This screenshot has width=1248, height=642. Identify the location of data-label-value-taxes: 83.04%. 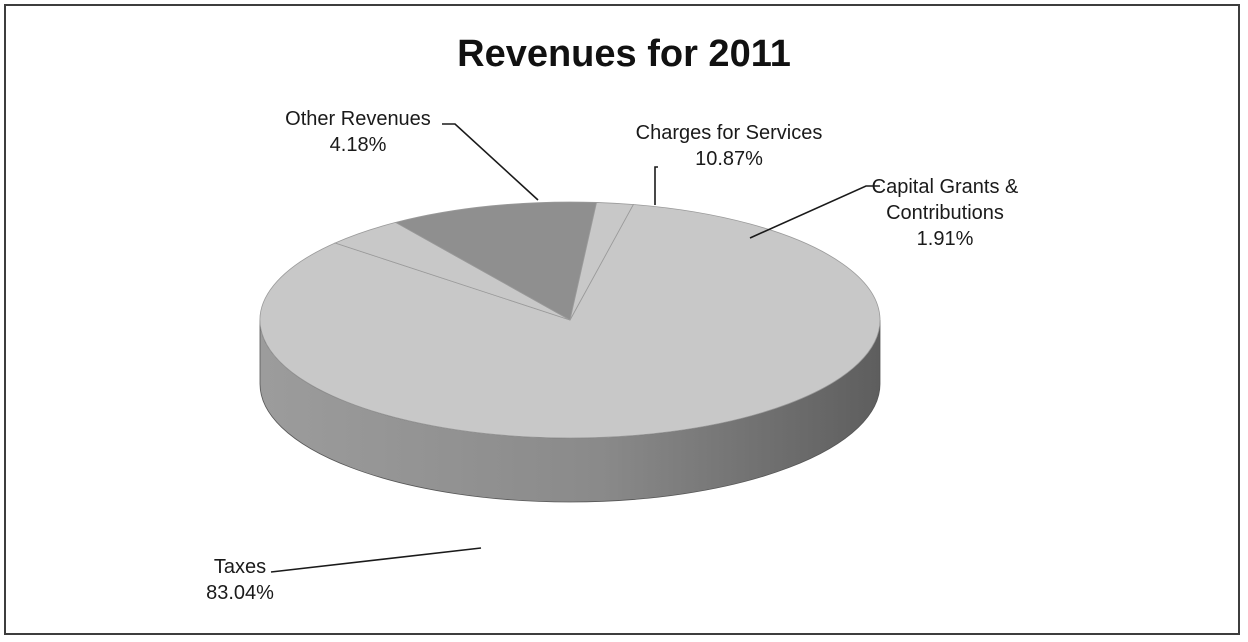
(240, 593).